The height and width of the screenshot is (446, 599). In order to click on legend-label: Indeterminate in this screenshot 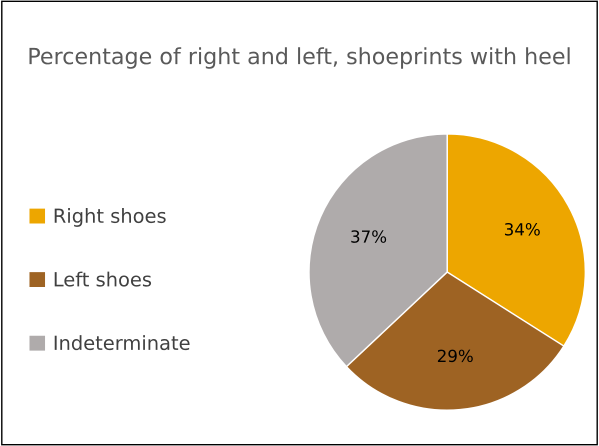, I will do `click(122, 342)`.